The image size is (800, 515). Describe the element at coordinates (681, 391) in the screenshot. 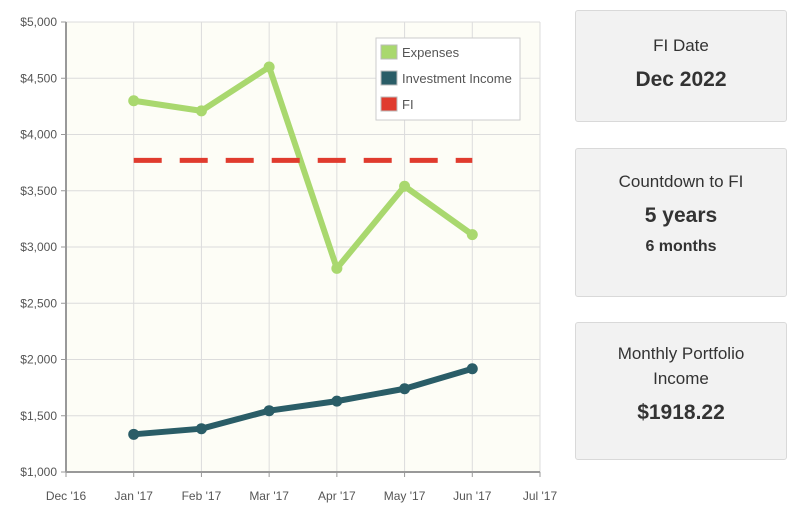

I see `portfolio-income-card: Monthly Portfolio Income $1918.22` at that location.